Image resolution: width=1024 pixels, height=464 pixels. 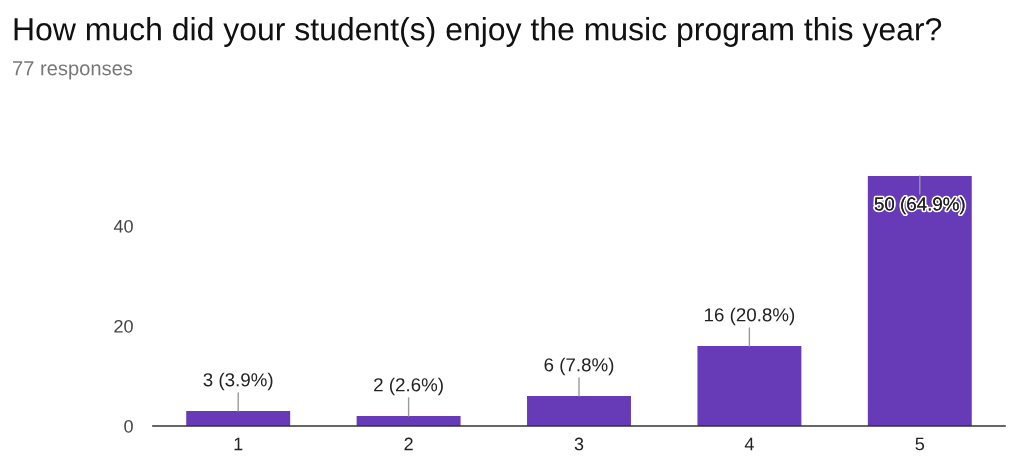 I want to click on data-label: 2 (2.6%), so click(x=408, y=386).